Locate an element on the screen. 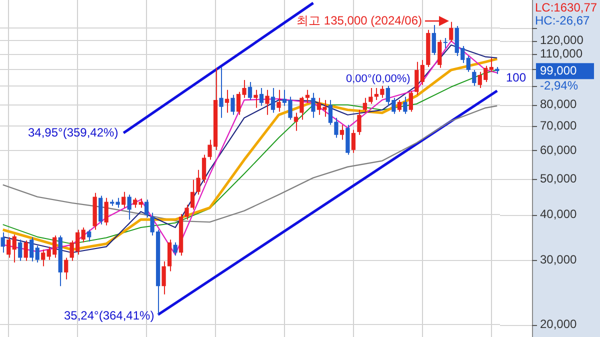 Image resolution: width=600 pixels, height=337 pixels. y-tick-label: 110,000 is located at coordinates (561, 53).